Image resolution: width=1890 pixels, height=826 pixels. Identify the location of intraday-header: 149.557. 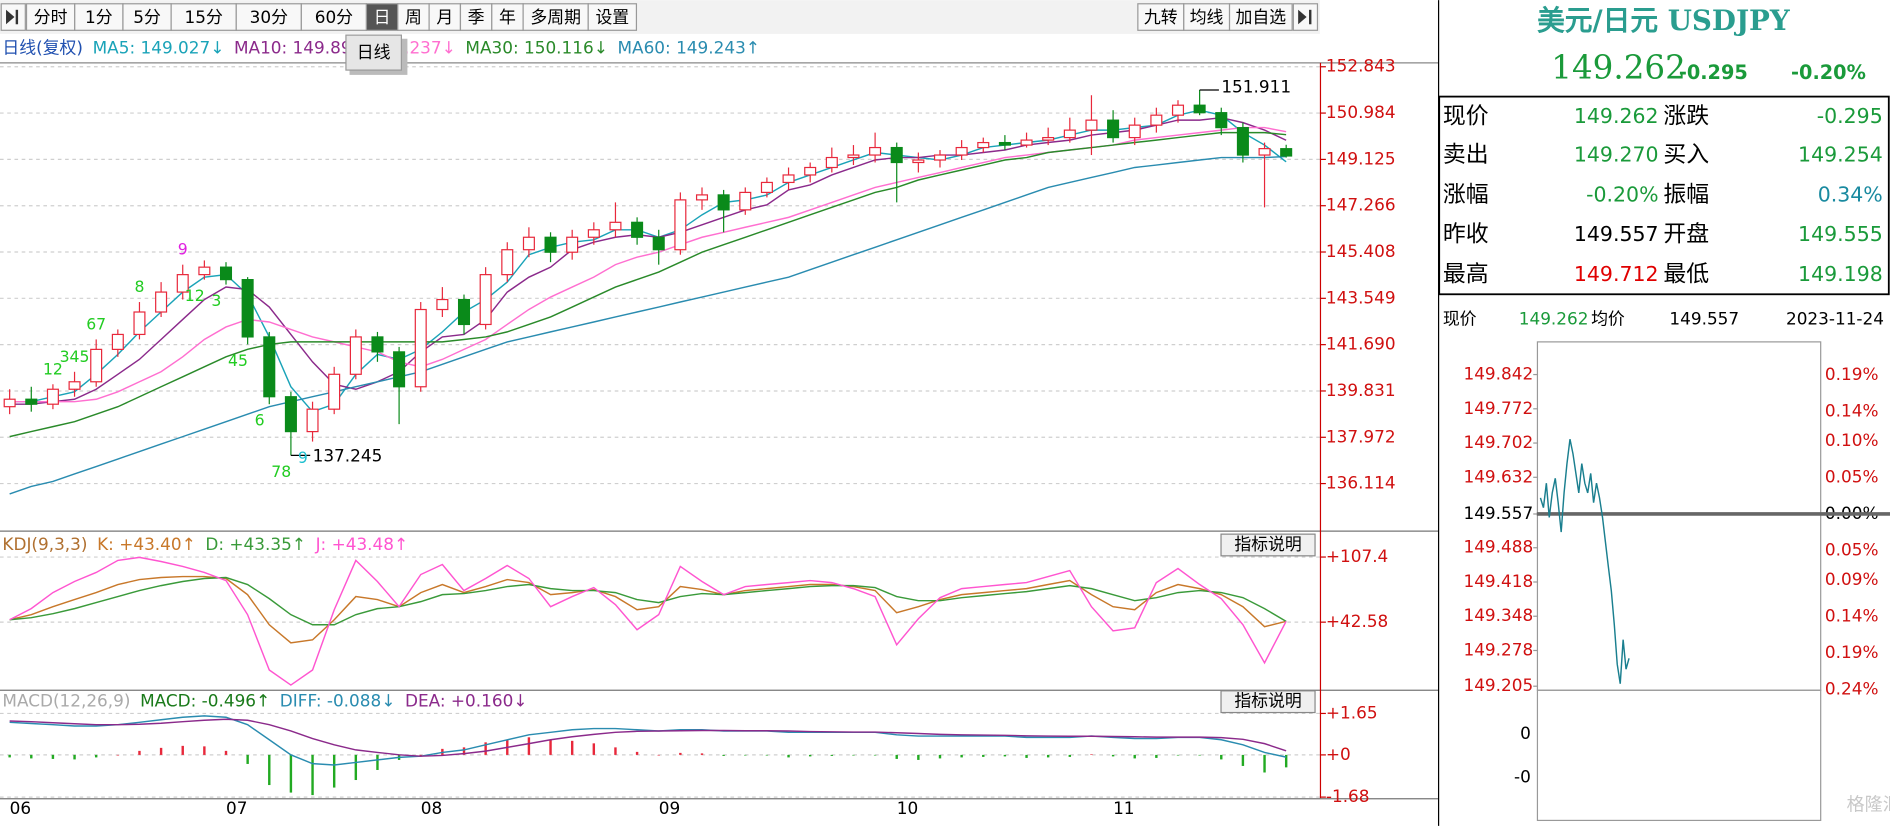
(1704, 319).